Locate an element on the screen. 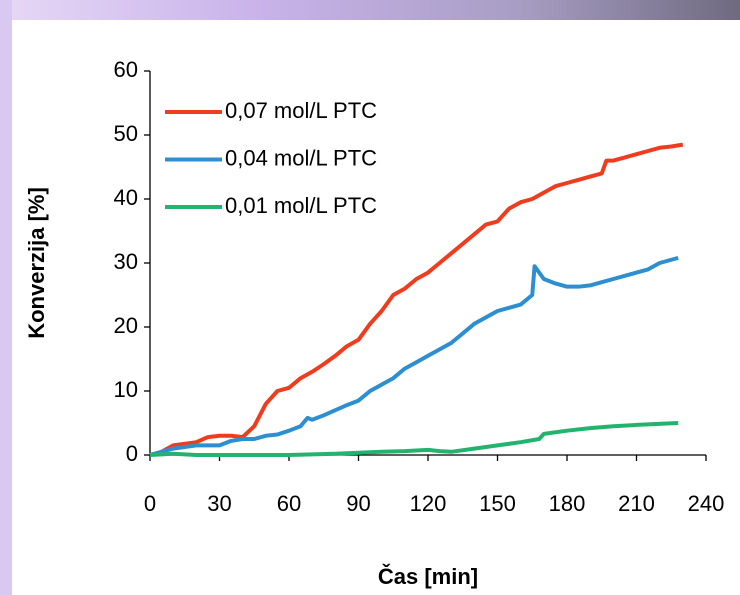  y-tick-label: 10 is located at coordinates (126, 389).